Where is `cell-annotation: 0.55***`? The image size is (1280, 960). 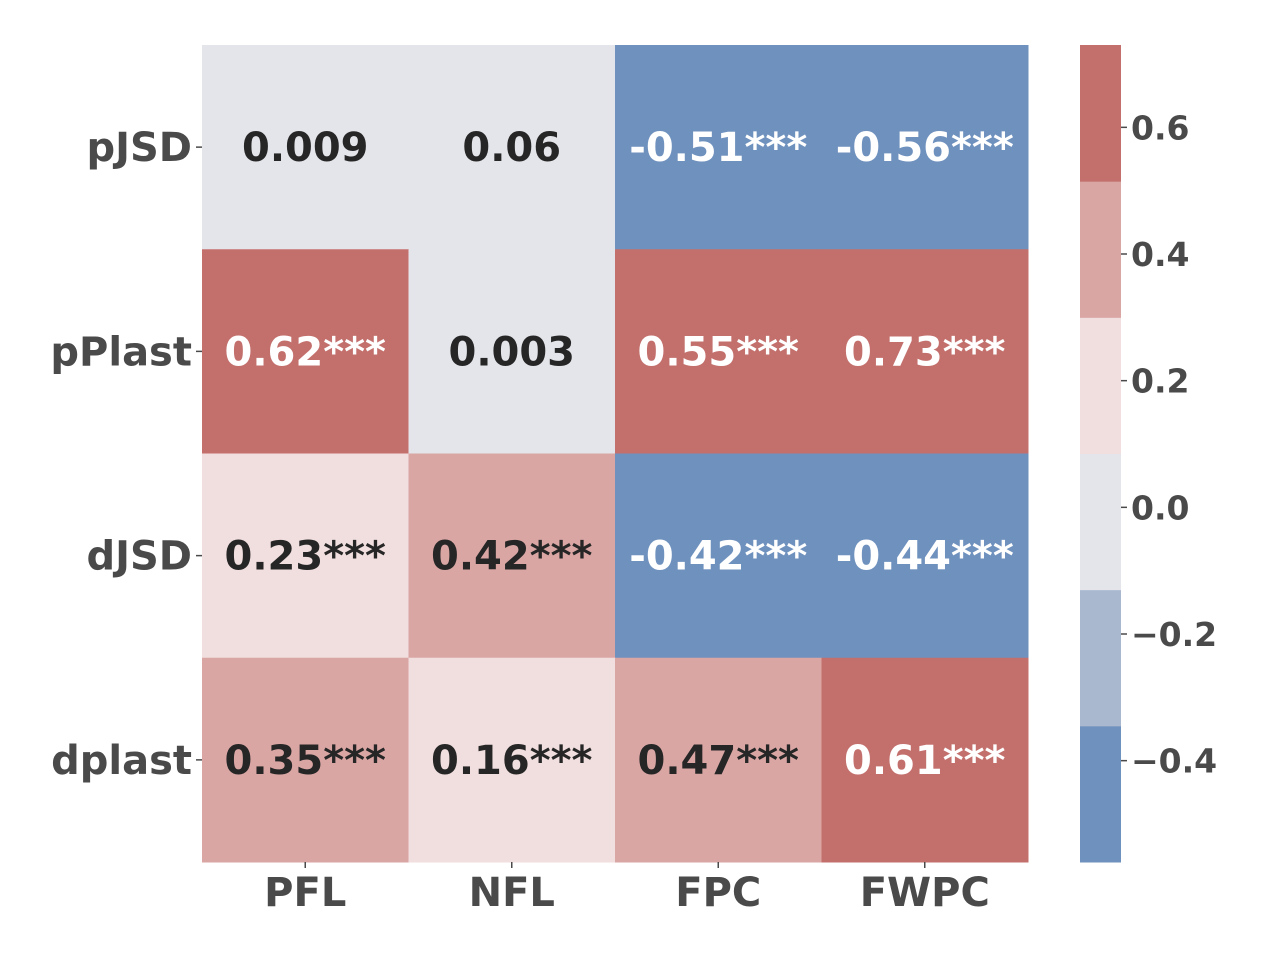 cell-annotation: 0.55*** is located at coordinates (719, 352).